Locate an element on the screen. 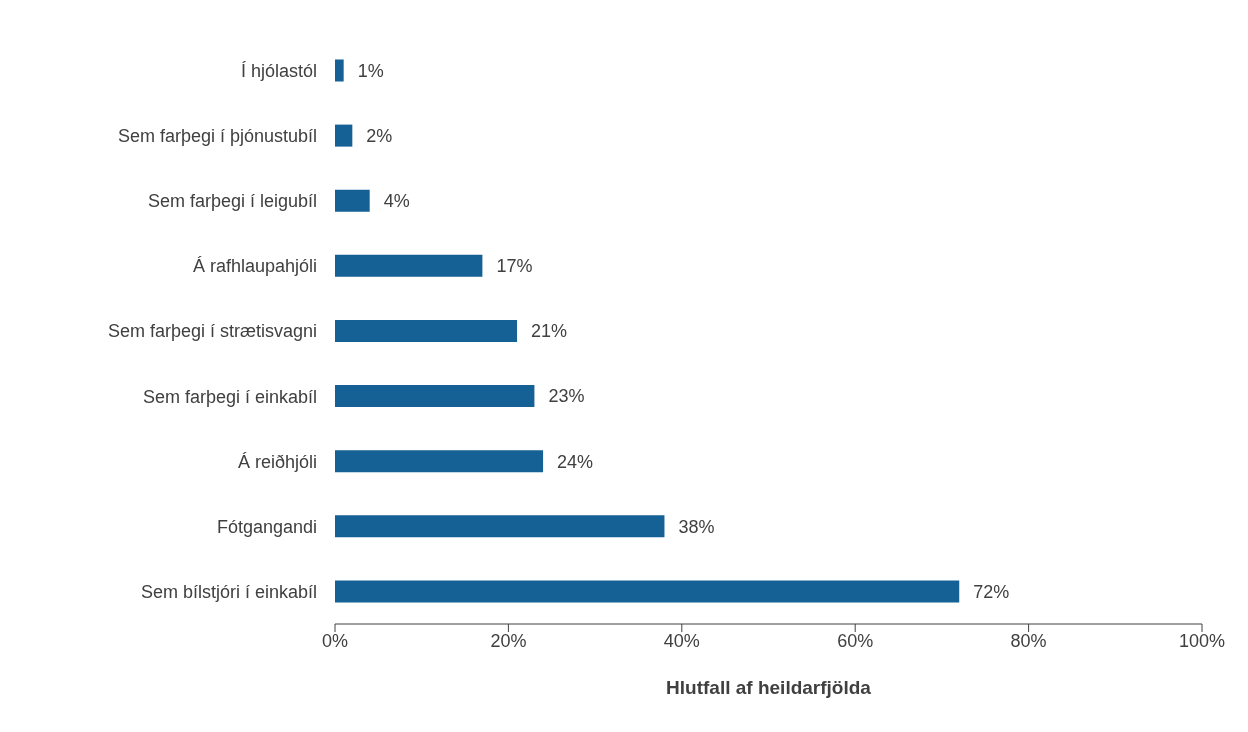  data-label: 24% is located at coordinates (575, 461).